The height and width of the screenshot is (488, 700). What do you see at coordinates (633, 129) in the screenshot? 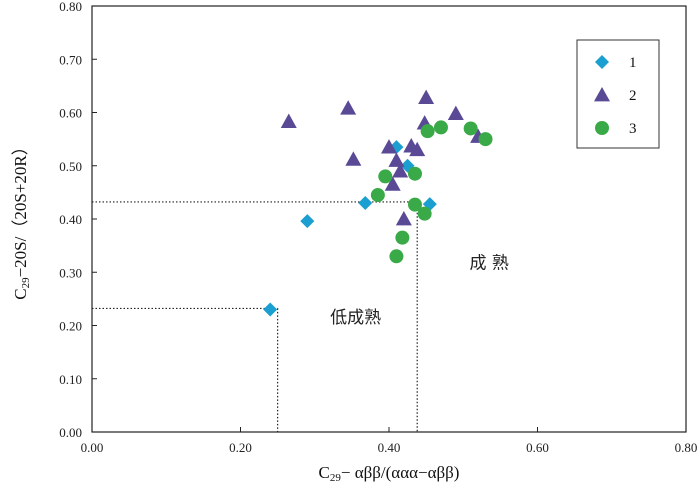
I see `legend-label-3: 3` at bounding box center [633, 129].